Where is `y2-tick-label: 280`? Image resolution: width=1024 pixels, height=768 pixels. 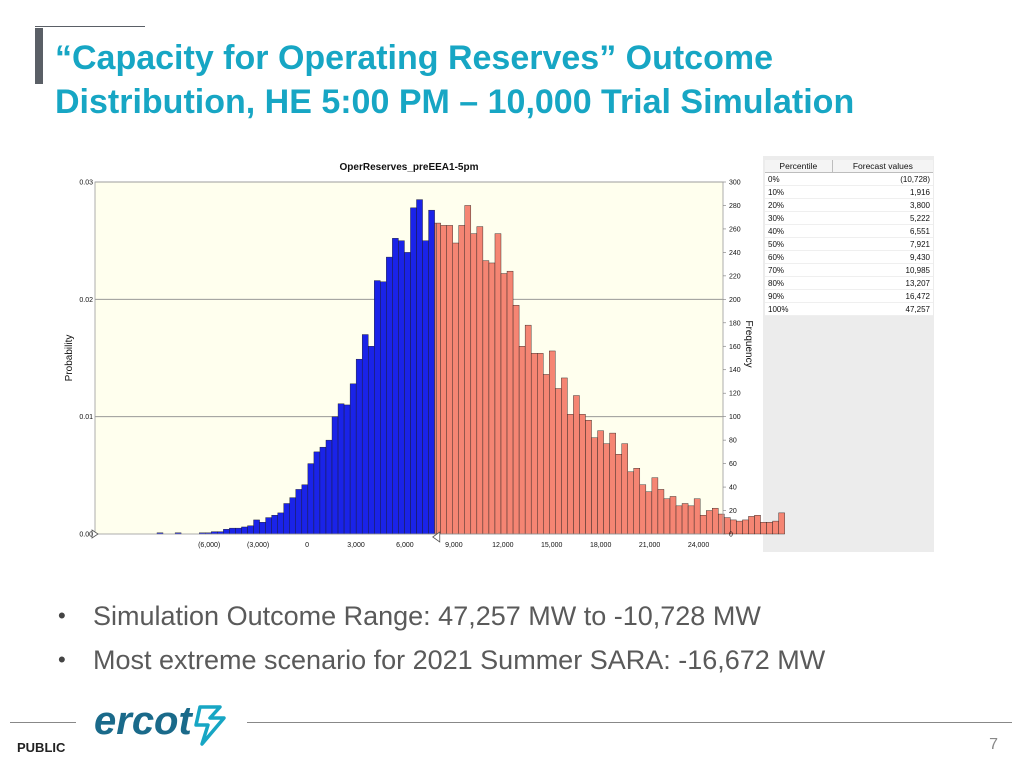 y2-tick-label: 280 is located at coordinates (735, 206).